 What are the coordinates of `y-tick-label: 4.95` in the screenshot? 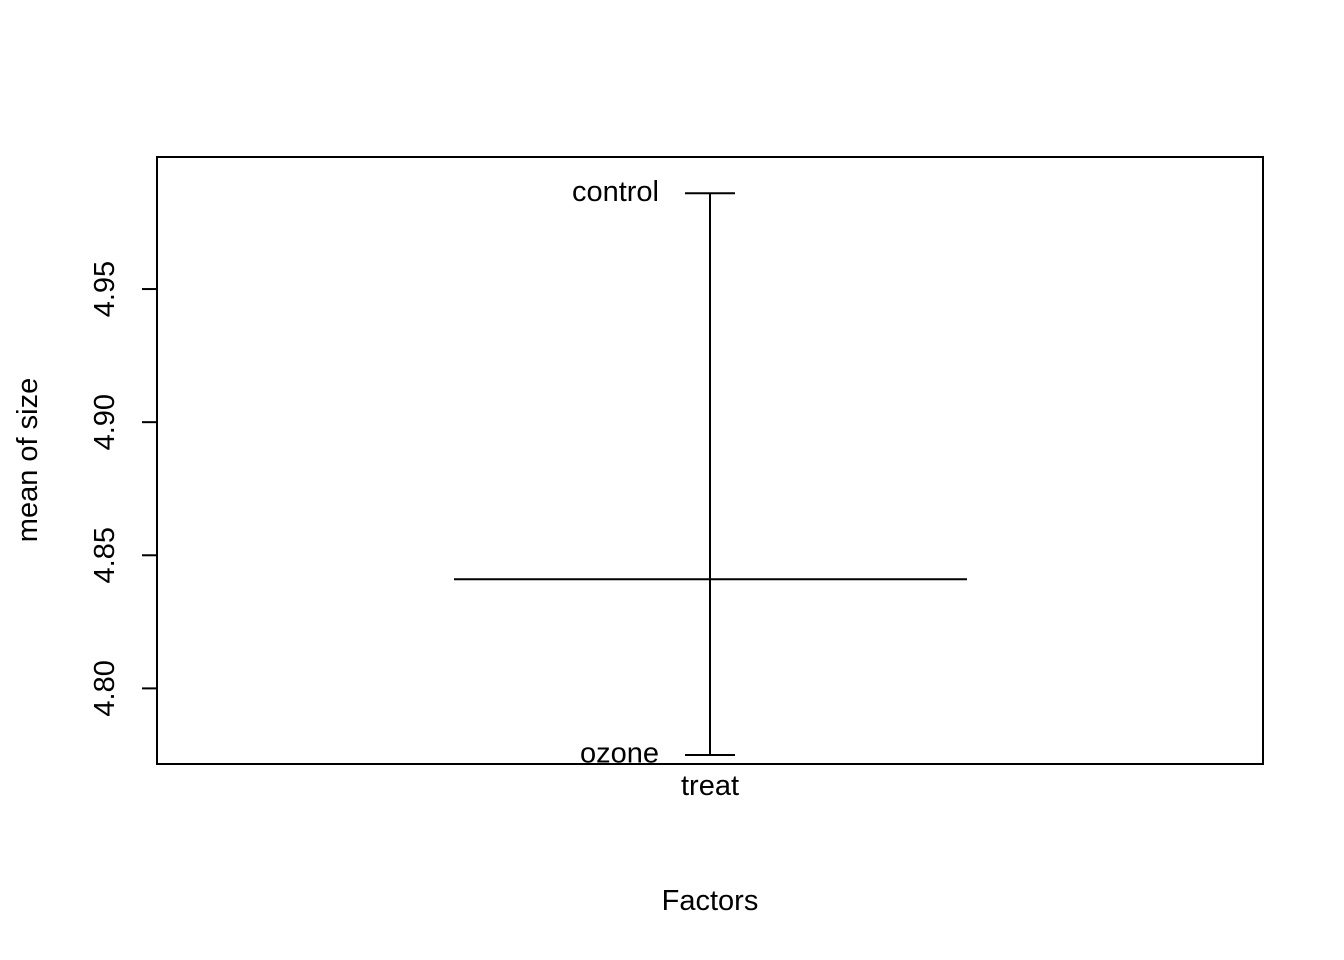 It's located at (105, 289).